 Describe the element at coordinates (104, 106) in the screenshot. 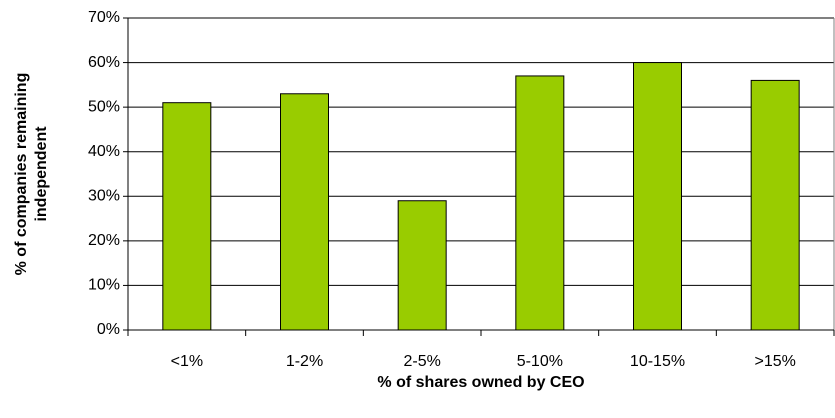

I see `y-tick-label: 50%` at that location.